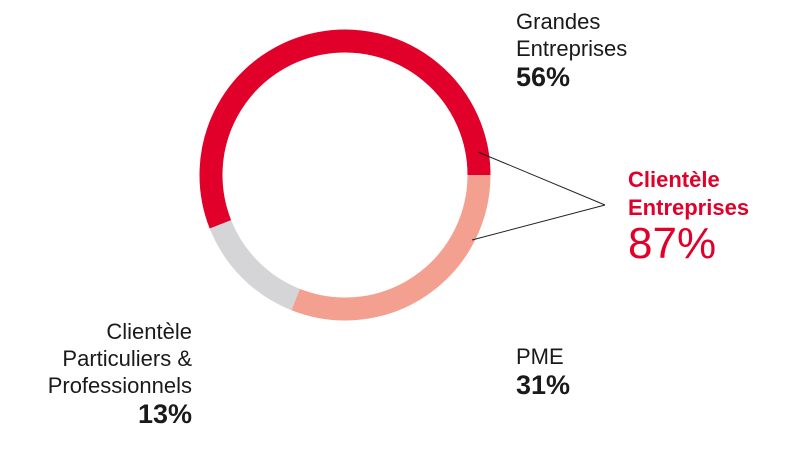 The width and height of the screenshot is (786, 450). What do you see at coordinates (164, 414) in the screenshot?
I see `slice-value: 13%` at bounding box center [164, 414].